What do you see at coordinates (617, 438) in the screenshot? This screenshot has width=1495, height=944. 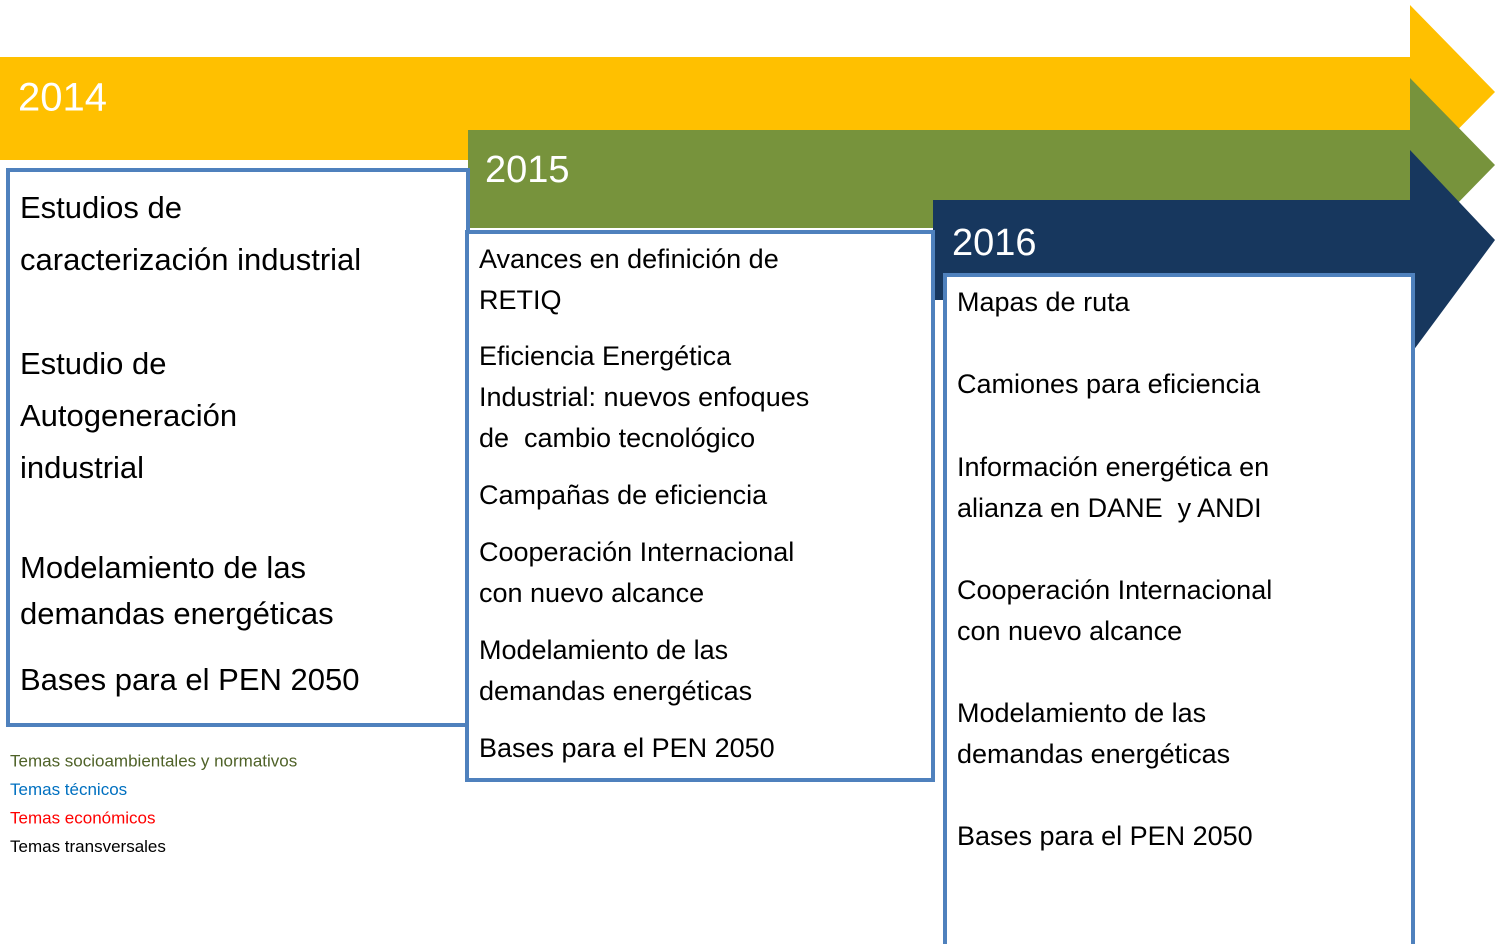 I see `item-line: de cambio tecnológico` at bounding box center [617, 438].